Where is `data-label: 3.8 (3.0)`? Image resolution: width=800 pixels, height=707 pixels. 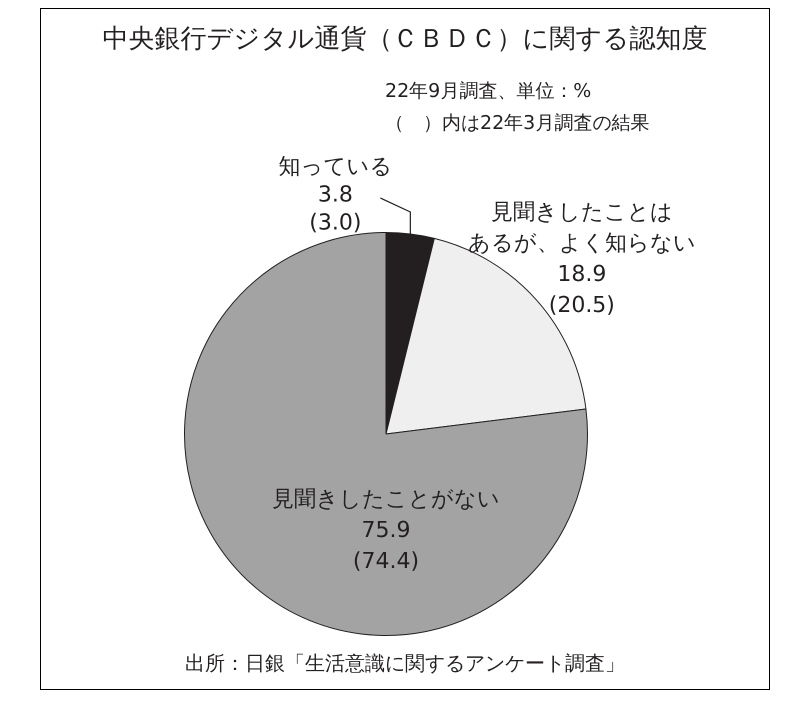
data-label: 3.8 (3.0) is located at coordinates (335, 209).